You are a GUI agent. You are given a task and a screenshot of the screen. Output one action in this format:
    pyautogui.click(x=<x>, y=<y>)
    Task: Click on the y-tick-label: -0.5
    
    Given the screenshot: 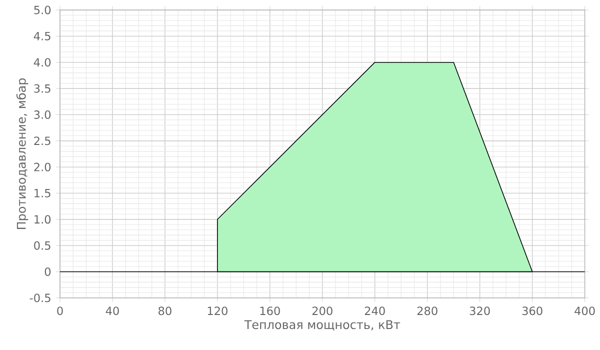 What is the action you would take?
    pyautogui.click(x=40, y=298)
    